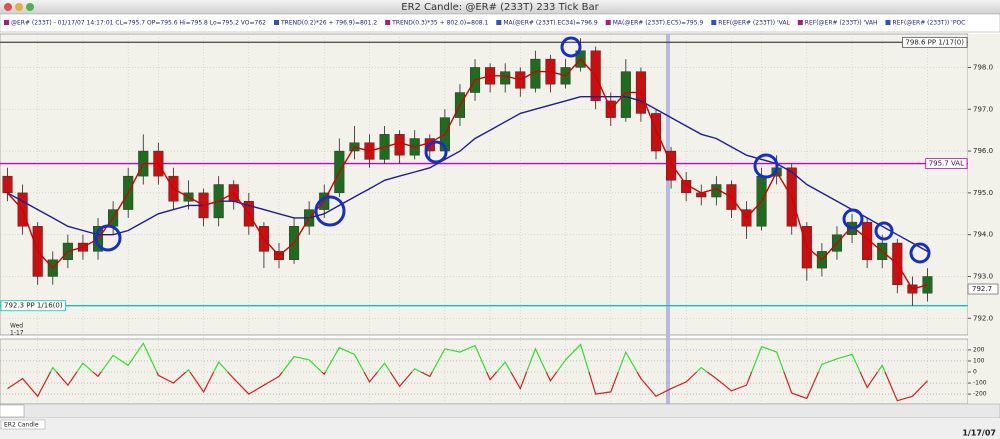 The image size is (1000, 439). I want to click on y-tick-label: 793.0, so click(983, 276).